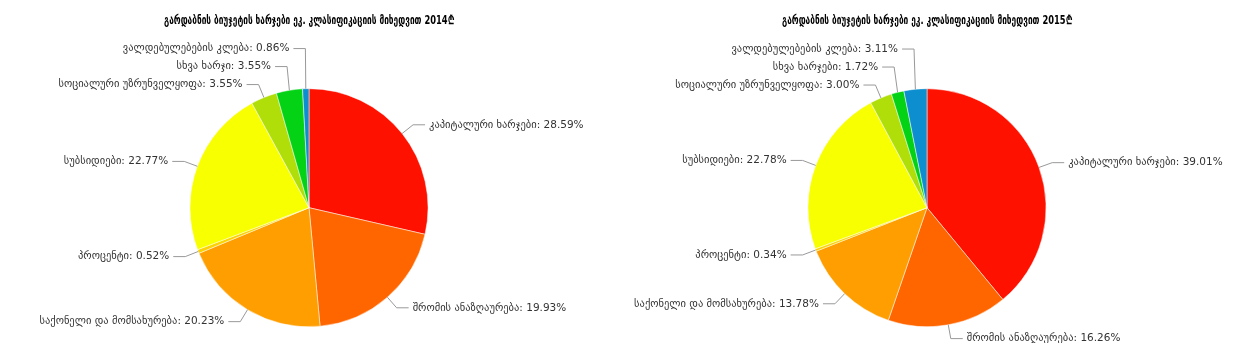 Image resolution: width=1237 pixels, height=343 pixels. I want to click on slice-label: სოციალური უზრუნველყოფა: 3.55%, so click(150, 84).